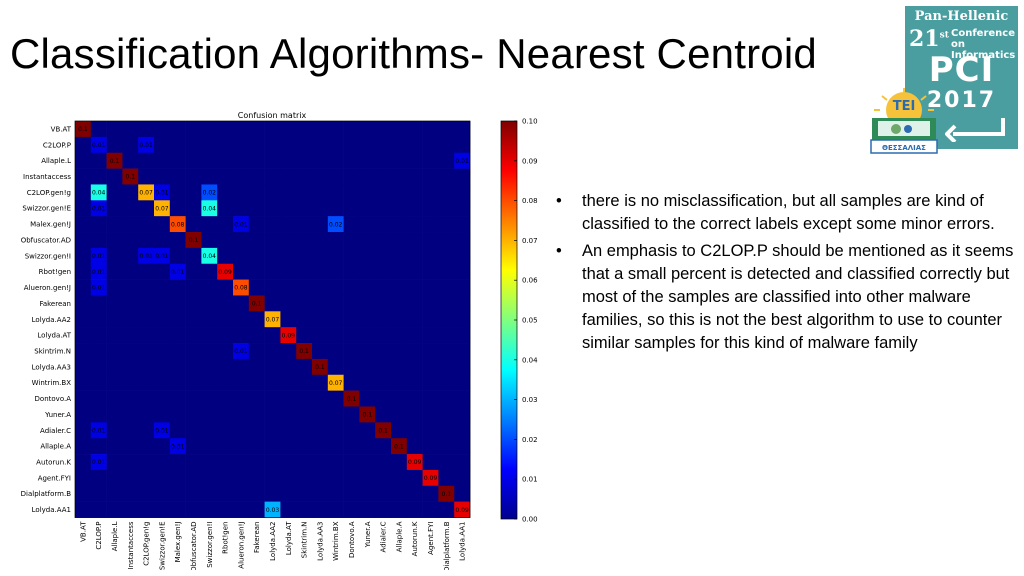  What do you see at coordinates (178, 542) in the screenshot?
I see `x-tick-label: Malex.gen!J` at bounding box center [178, 542].